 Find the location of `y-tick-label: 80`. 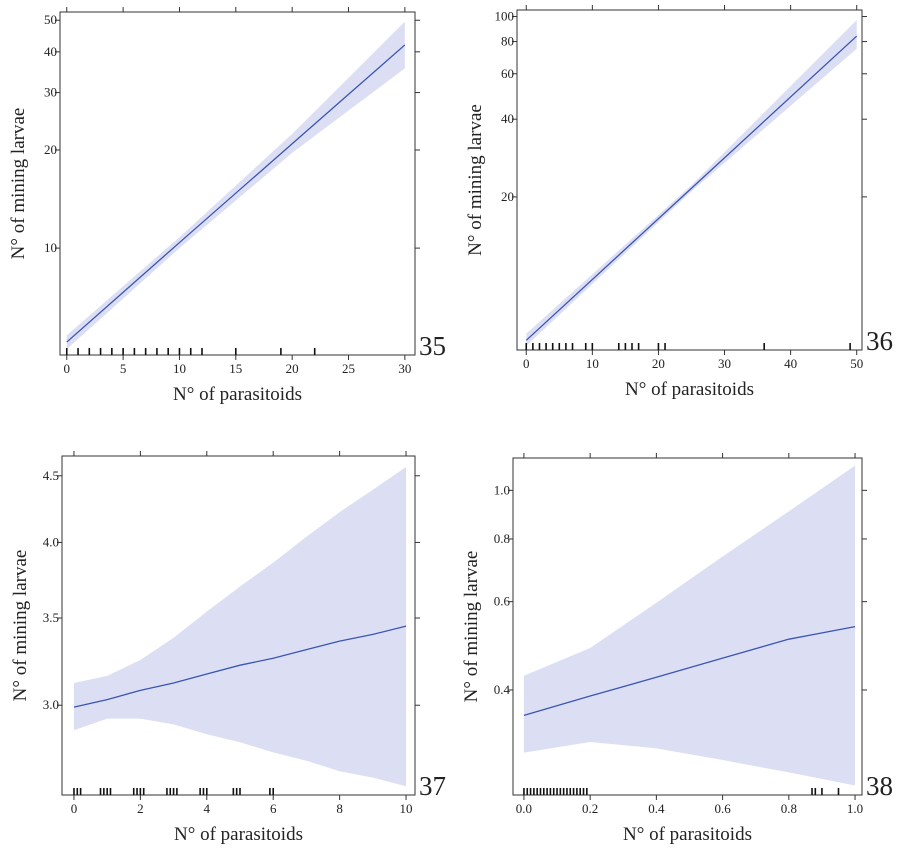

y-tick-label: 80 is located at coordinates (507, 41).